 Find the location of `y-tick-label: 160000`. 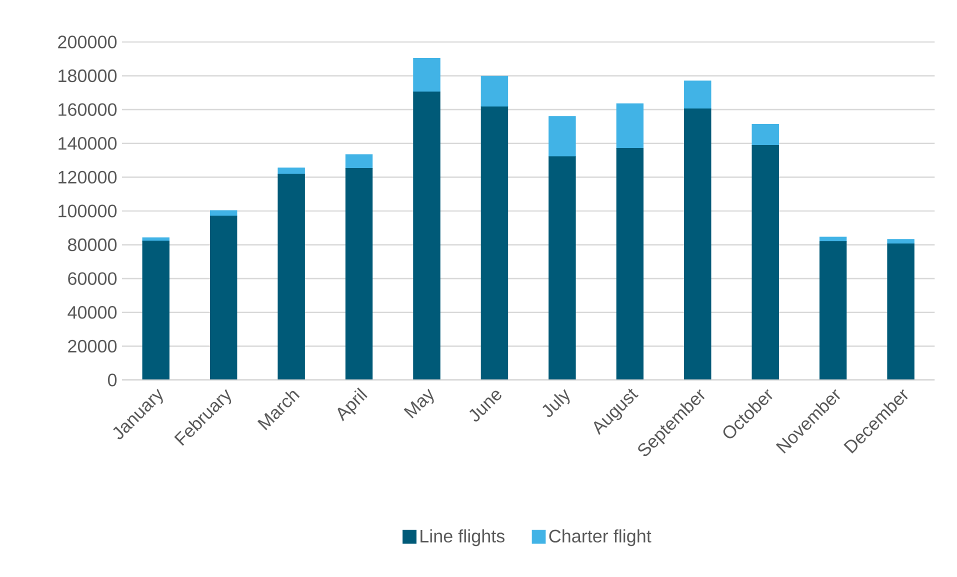

y-tick-label: 160000 is located at coordinates (87, 109).